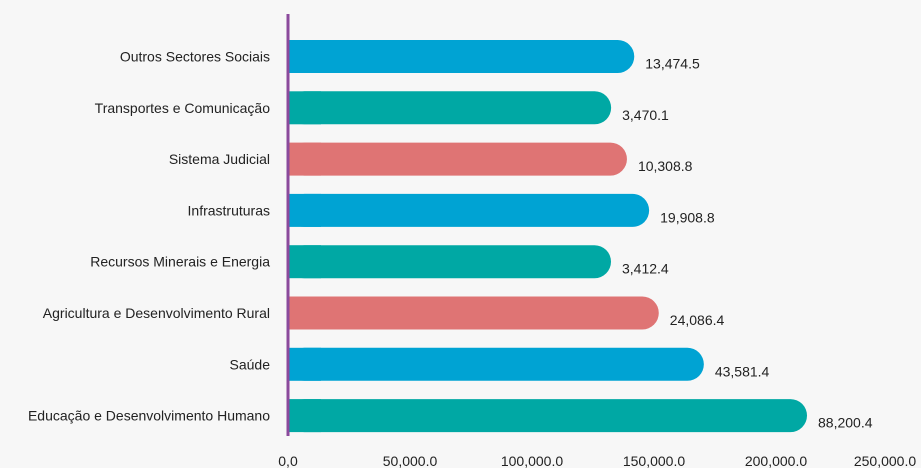 This screenshot has width=921, height=468. What do you see at coordinates (654, 460) in the screenshot?
I see `x-tick-label-3: 150,000.0` at bounding box center [654, 460].